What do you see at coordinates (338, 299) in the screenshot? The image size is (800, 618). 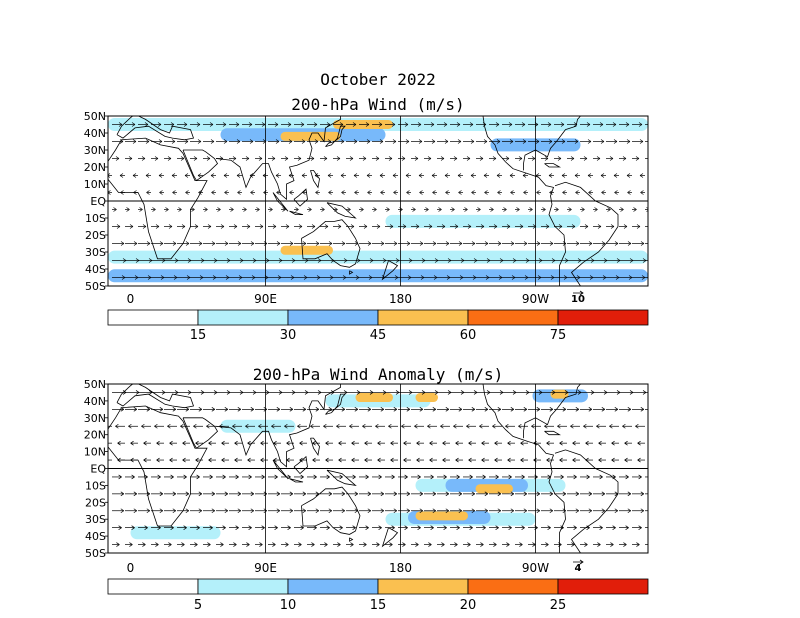 I see `x-axis-ticks: 0 90E 180 90W` at bounding box center [338, 299].